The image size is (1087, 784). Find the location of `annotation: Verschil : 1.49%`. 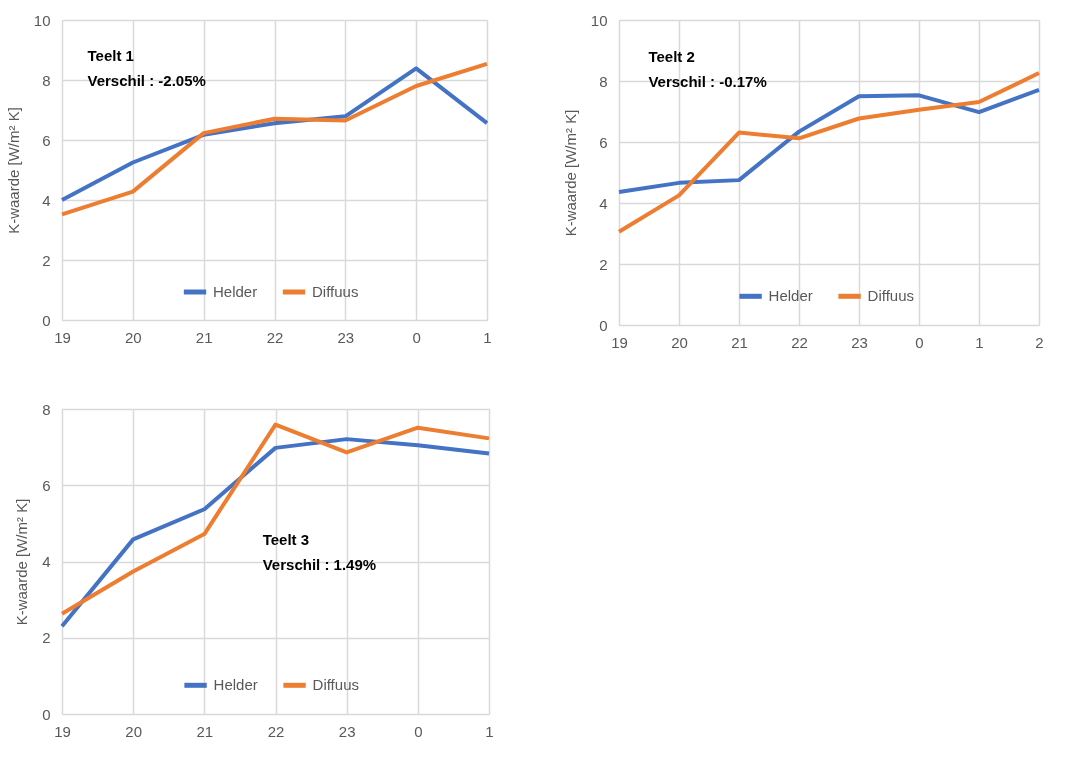

annotation: Verschil : 1.49% is located at coordinates (319, 565).